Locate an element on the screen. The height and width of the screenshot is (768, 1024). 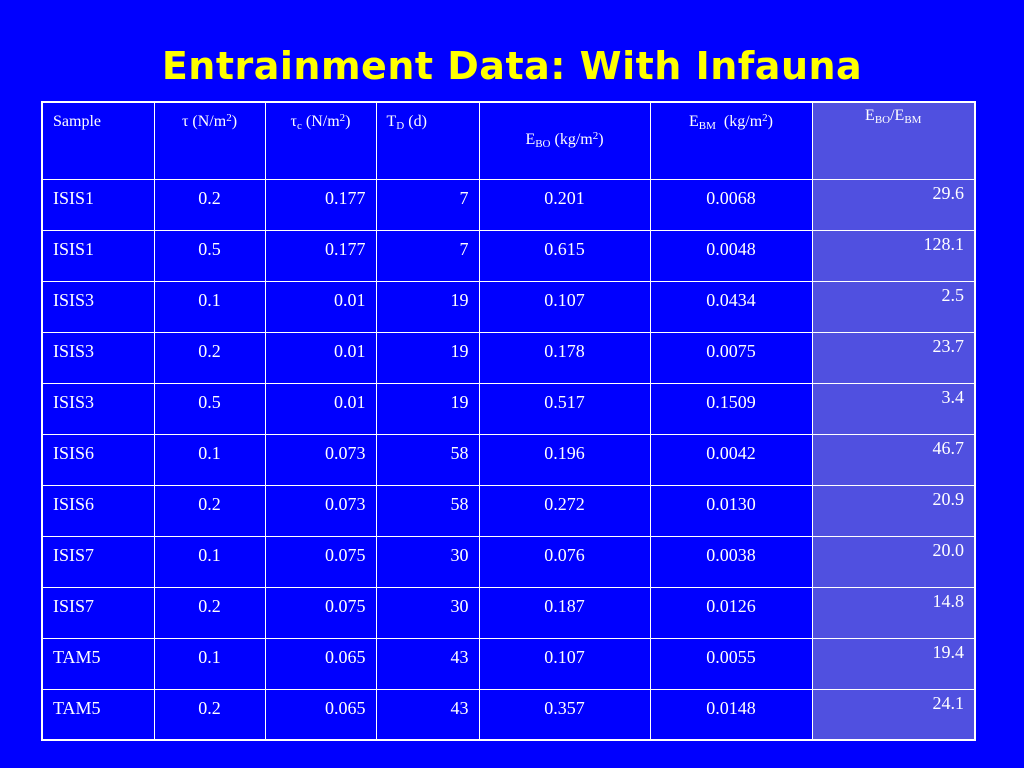
tau-unit-exp: 2 is located at coordinates (229, 118).